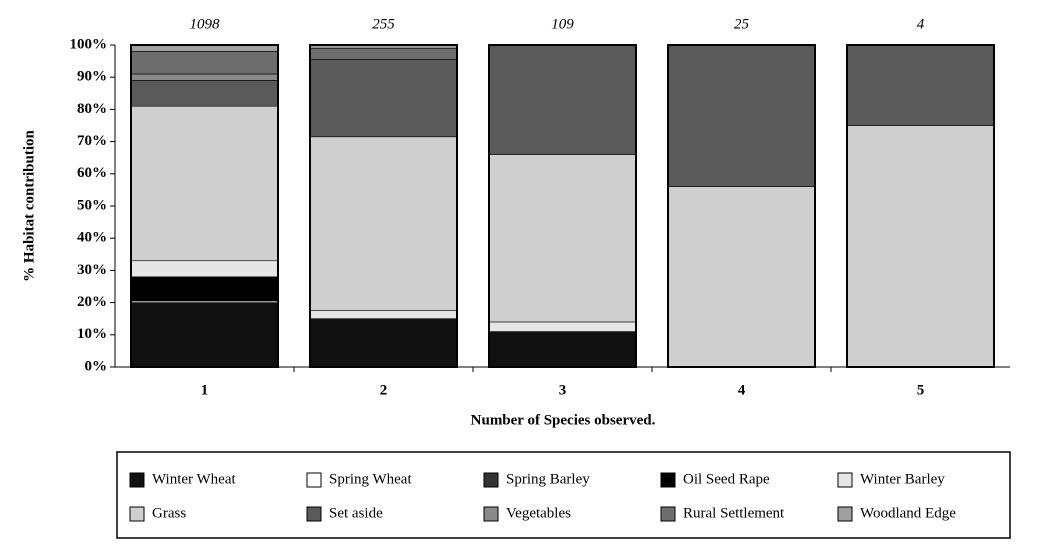  What do you see at coordinates (29, 206) in the screenshot?
I see `y-axis-label: % Habitat contribution` at bounding box center [29, 206].